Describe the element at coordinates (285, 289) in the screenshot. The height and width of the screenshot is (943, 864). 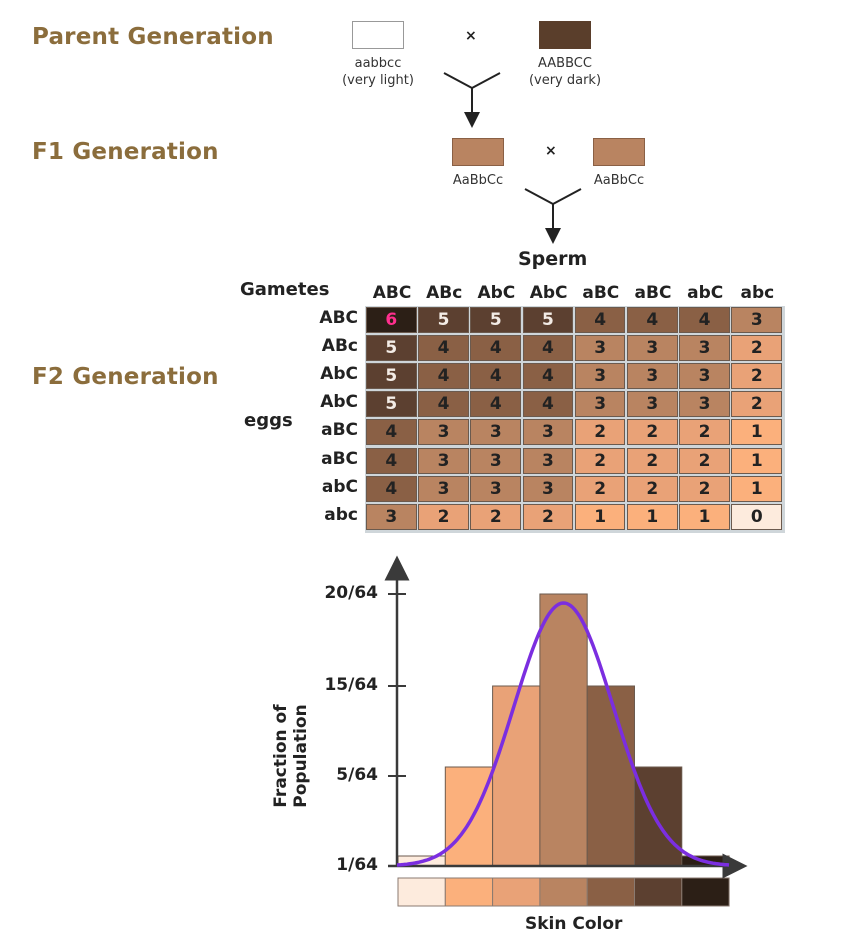
I see `gametes-label: Gametes` at that location.